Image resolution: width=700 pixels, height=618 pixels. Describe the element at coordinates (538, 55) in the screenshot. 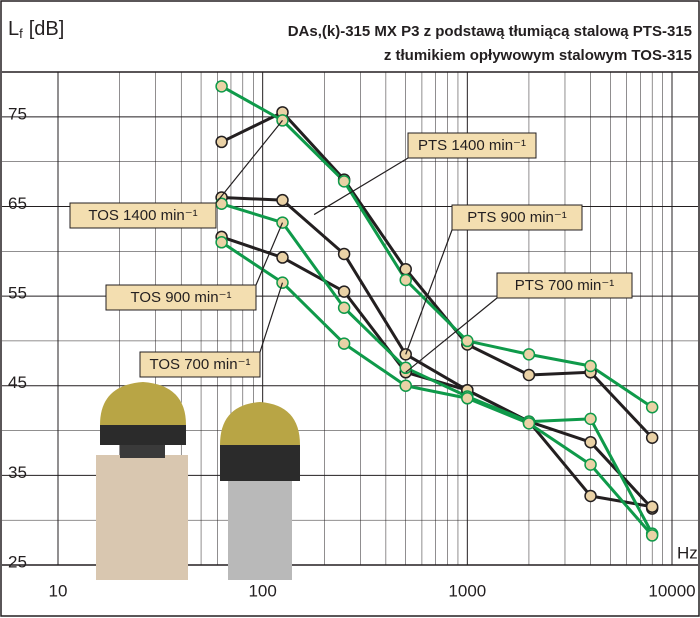

I see `chart-subtitle: z tłumikiem opływowym stalowym TOS-315` at that location.